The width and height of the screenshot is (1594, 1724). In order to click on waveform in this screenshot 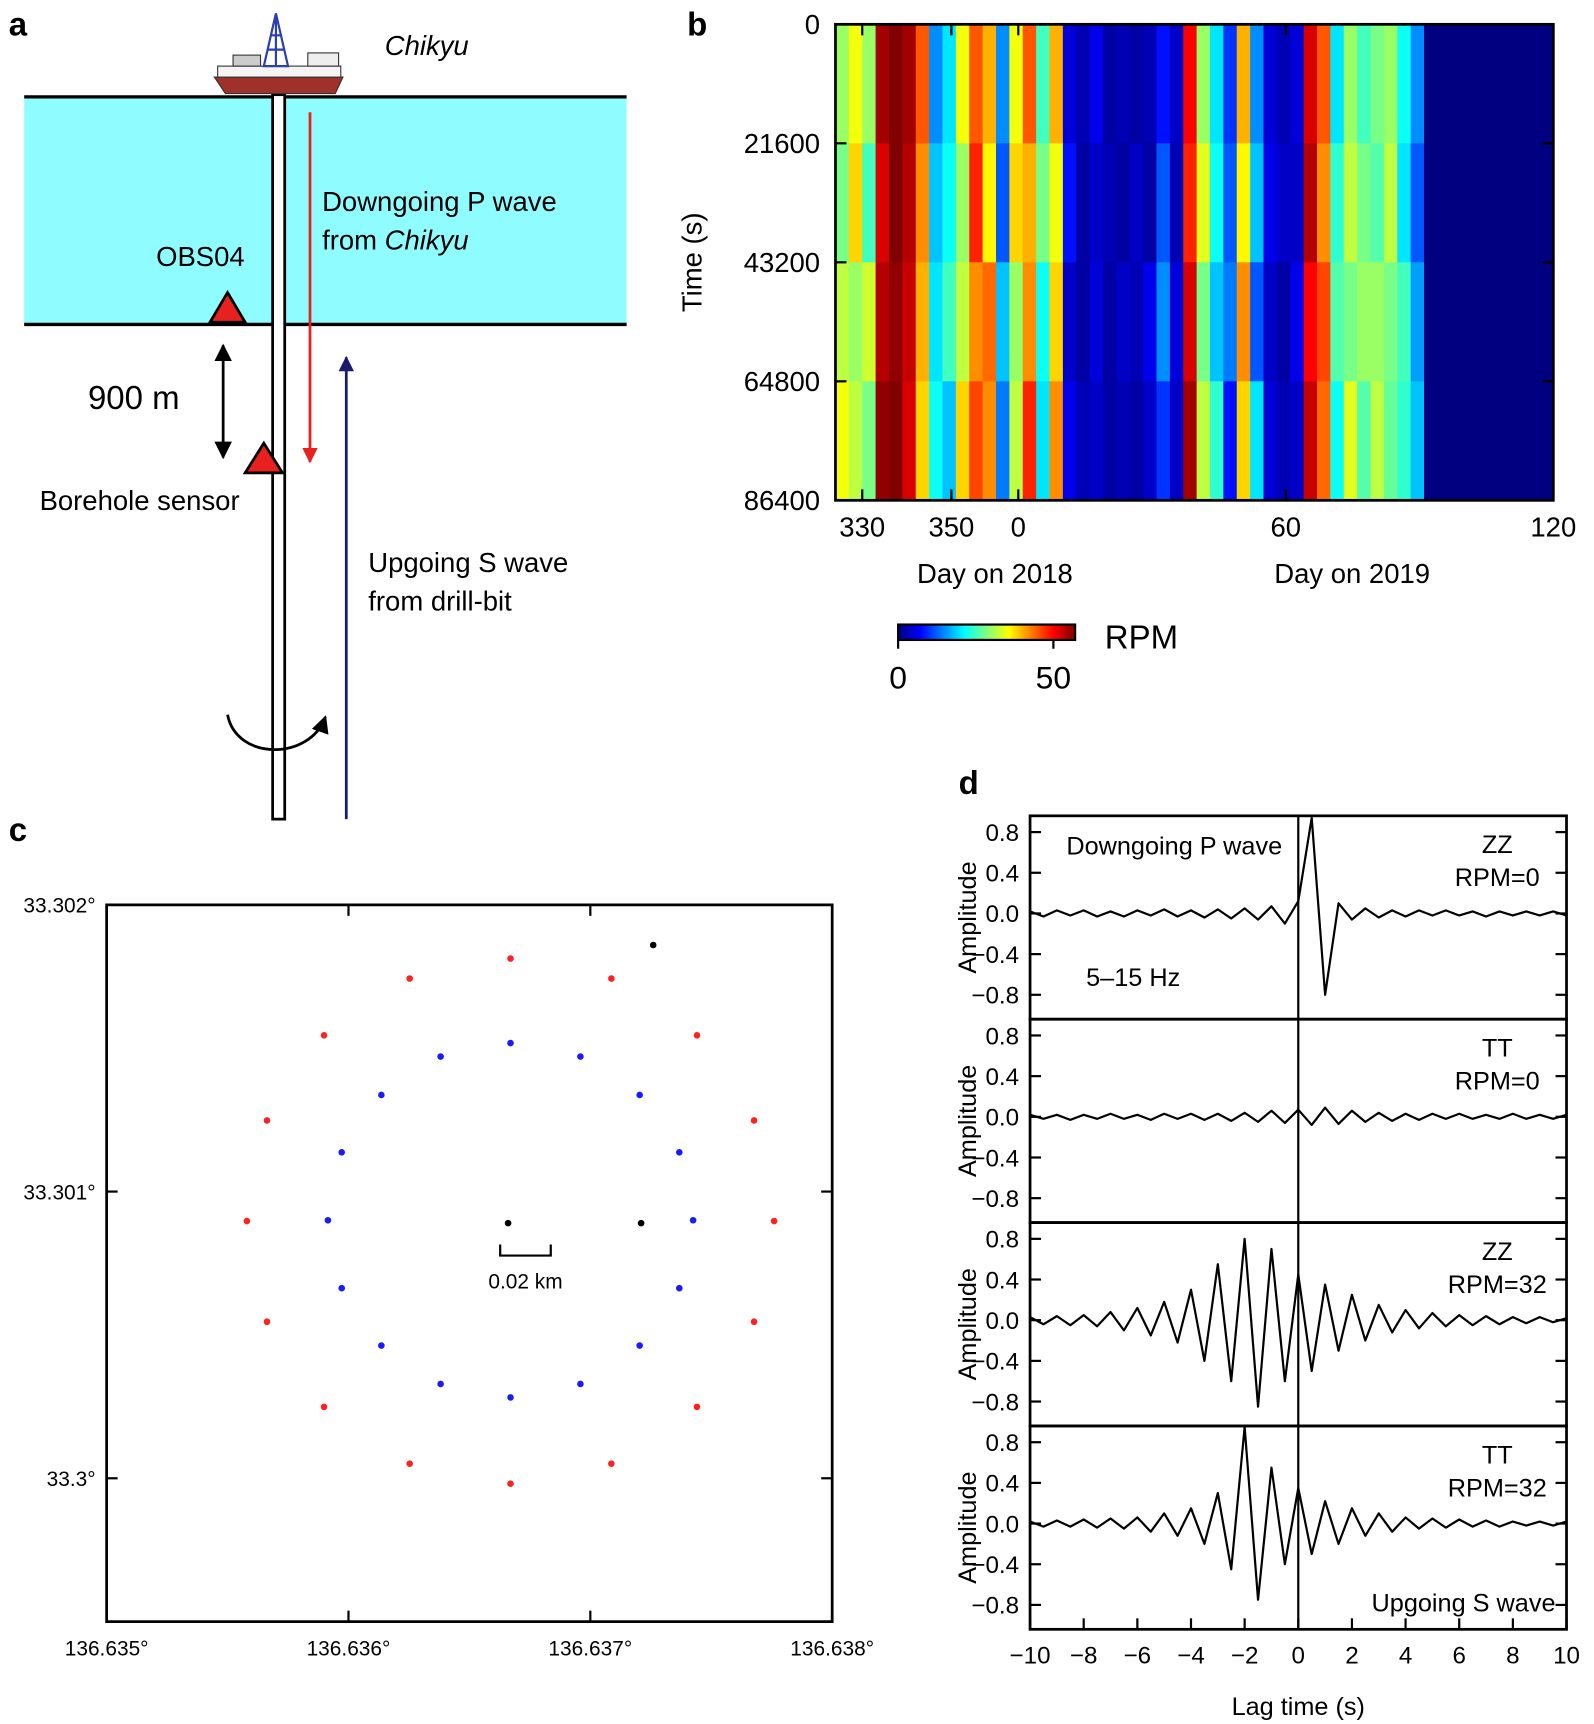, I will do `click(1298, 906)`.